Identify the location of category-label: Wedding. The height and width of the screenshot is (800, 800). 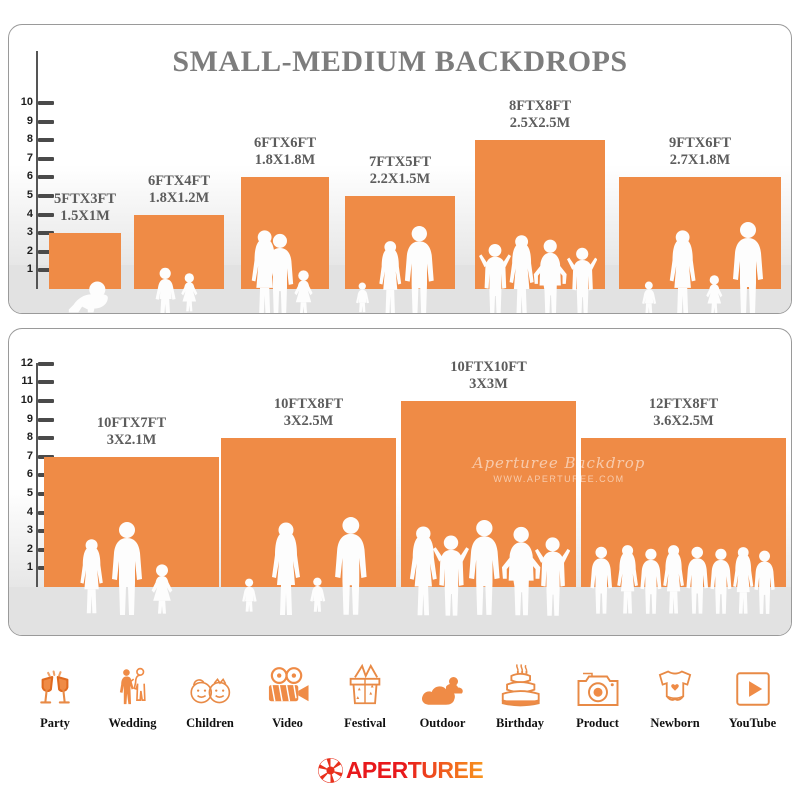
(132, 723).